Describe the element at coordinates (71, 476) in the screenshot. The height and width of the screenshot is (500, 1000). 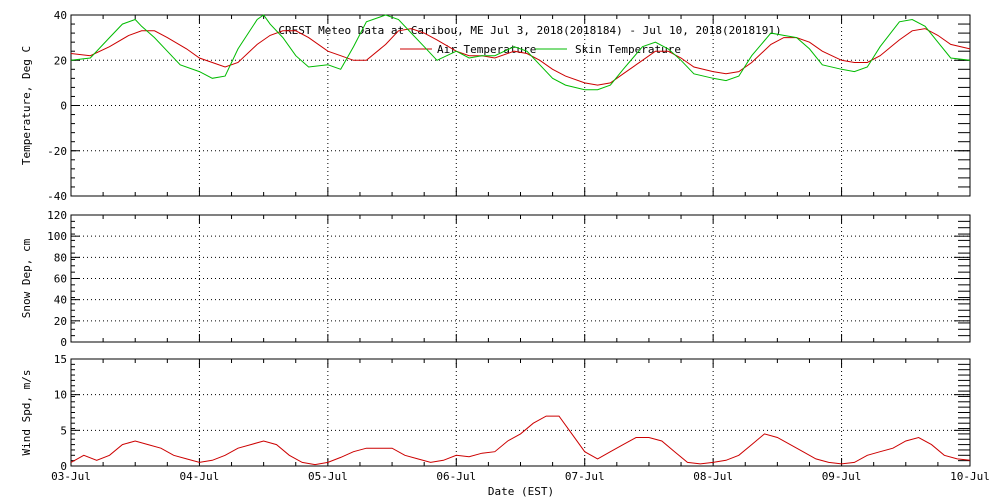
I see `x-tick-label: 03-Jul` at that location.